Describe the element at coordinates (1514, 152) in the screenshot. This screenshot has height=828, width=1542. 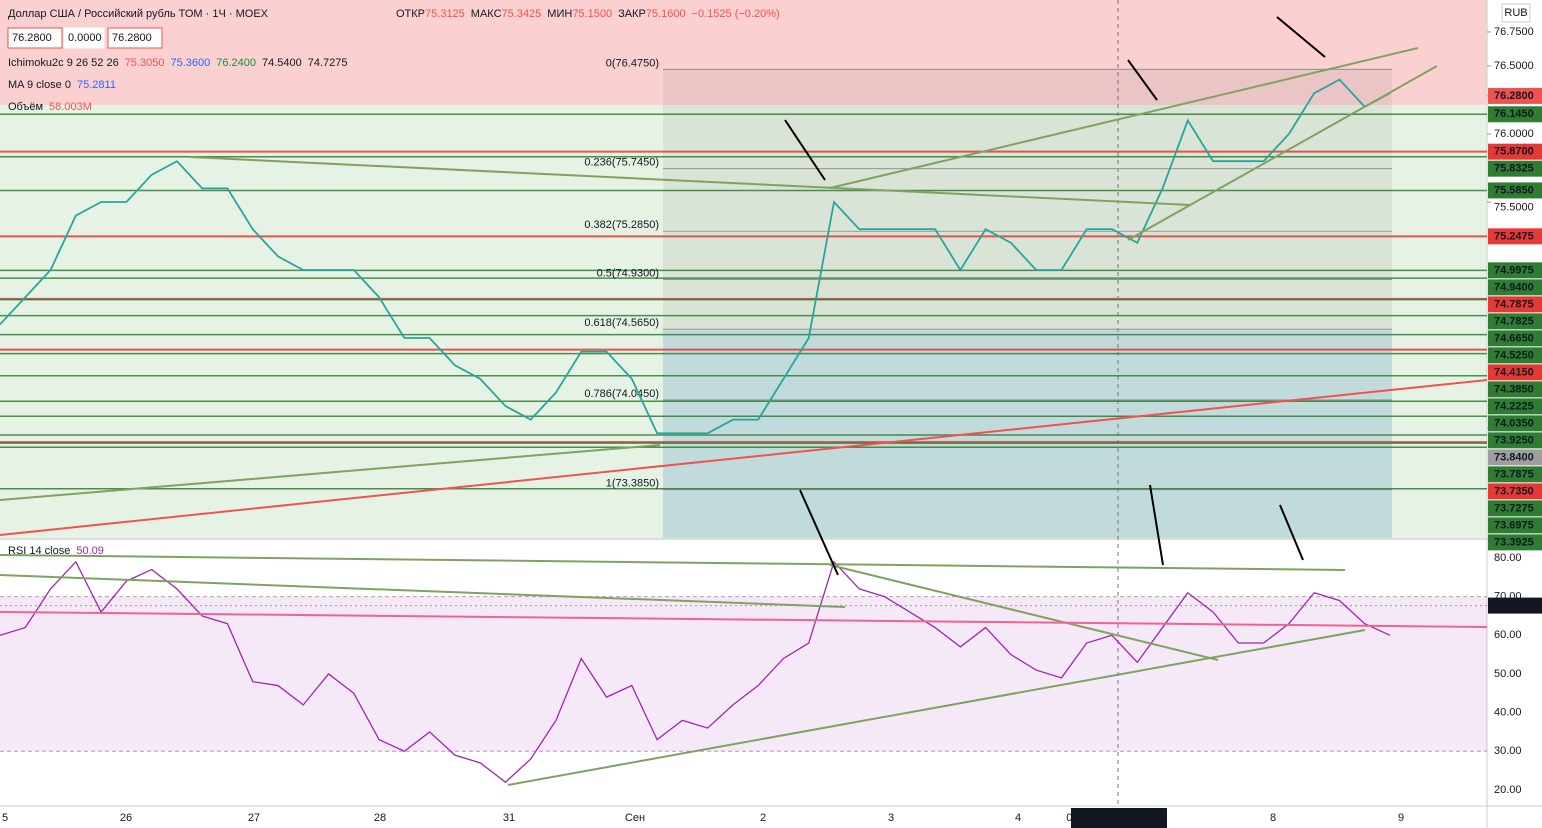
I see `price-label: 75.8700` at that location.